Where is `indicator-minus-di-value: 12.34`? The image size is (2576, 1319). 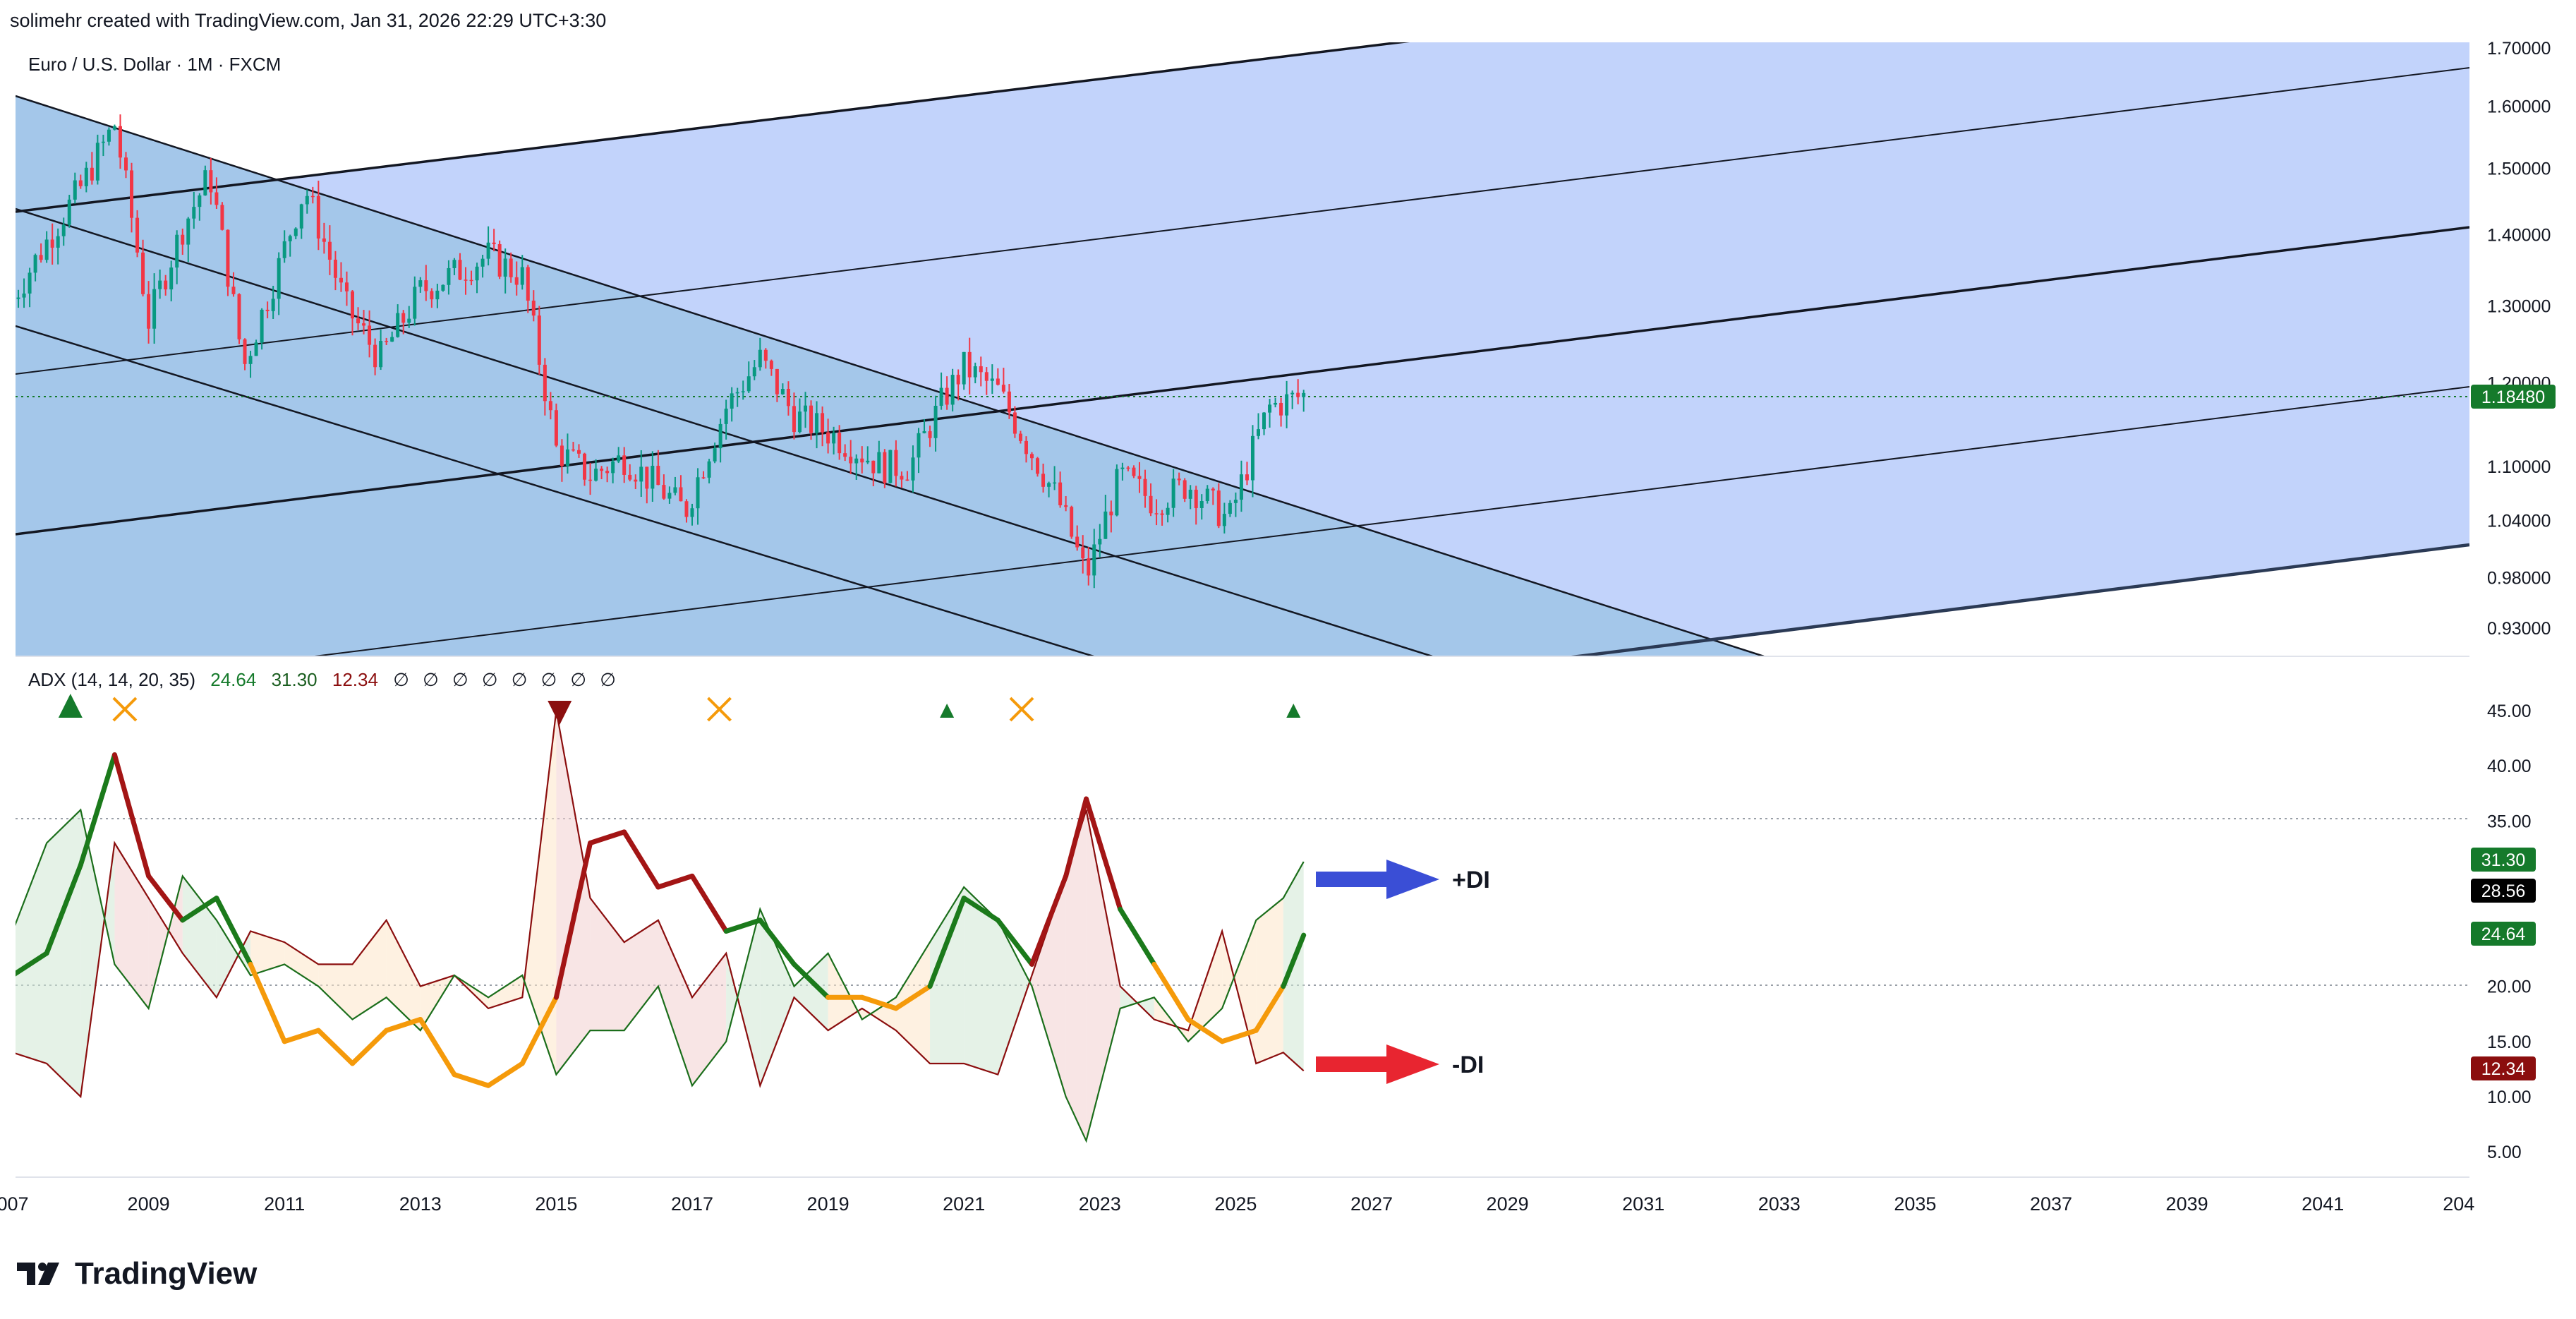 indicator-minus-di-value: 12.34 is located at coordinates (355, 679).